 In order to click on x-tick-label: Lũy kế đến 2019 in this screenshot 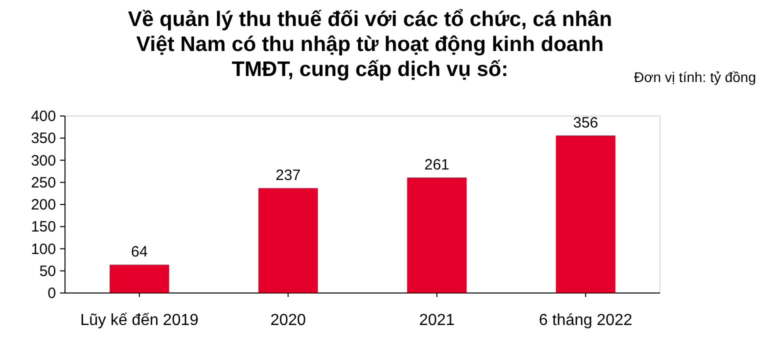, I will do `click(139, 320)`.